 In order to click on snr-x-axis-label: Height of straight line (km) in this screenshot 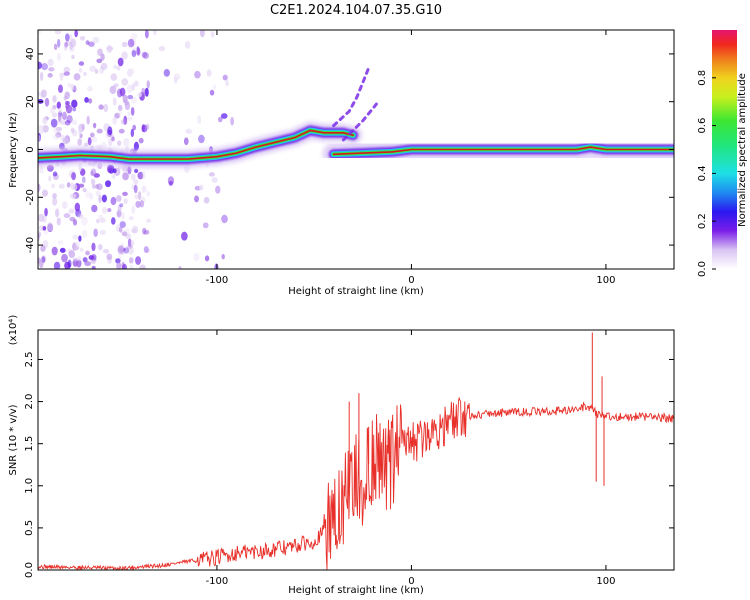, I will do `click(356, 590)`.